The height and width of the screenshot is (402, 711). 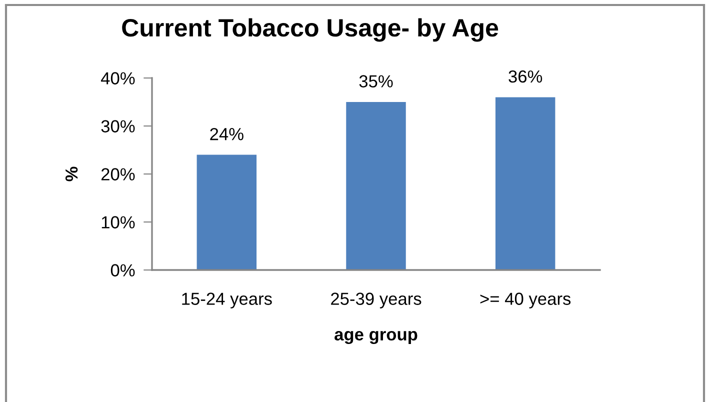 I want to click on y-tick-label: 0%, so click(x=122, y=270).